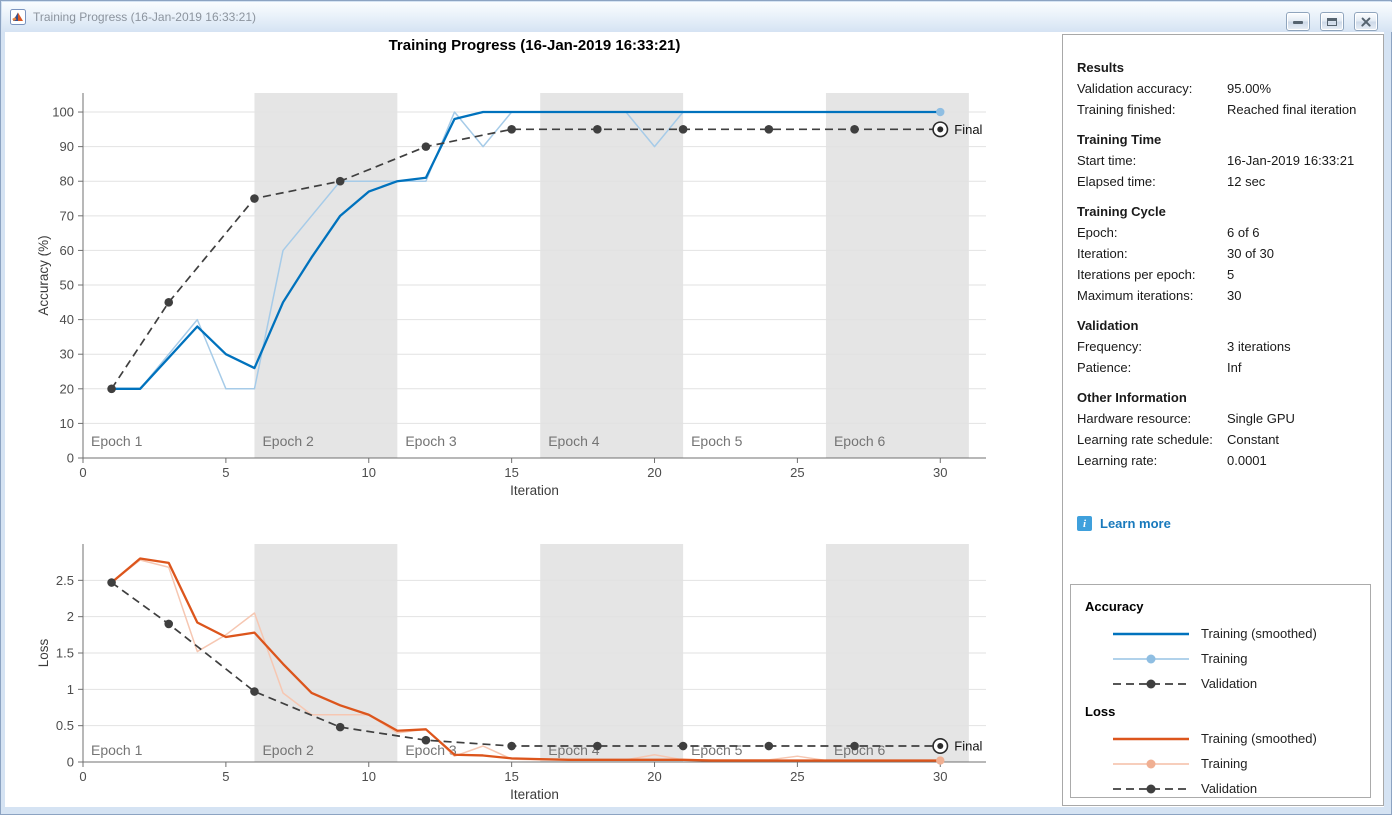 The width and height of the screenshot is (1392, 815). What do you see at coordinates (70, 762) in the screenshot?
I see `y-tick-label: 0` at bounding box center [70, 762].